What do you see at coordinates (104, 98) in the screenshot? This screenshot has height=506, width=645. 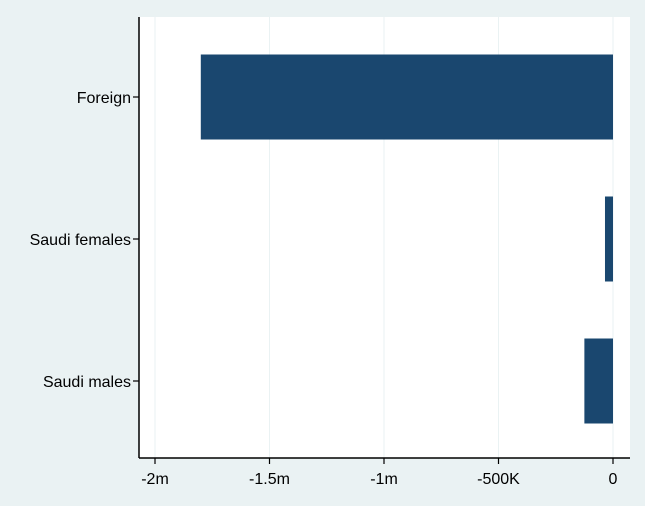 I see `category-label: Foreign` at bounding box center [104, 98].